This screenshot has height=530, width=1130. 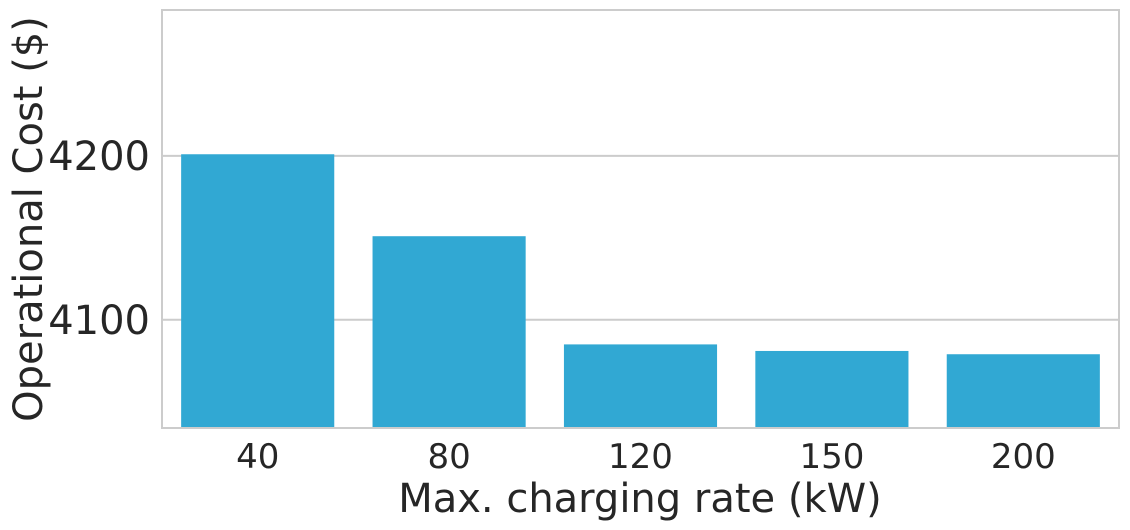 I want to click on y-tick-label: 4100, so click(x=99, y=321).